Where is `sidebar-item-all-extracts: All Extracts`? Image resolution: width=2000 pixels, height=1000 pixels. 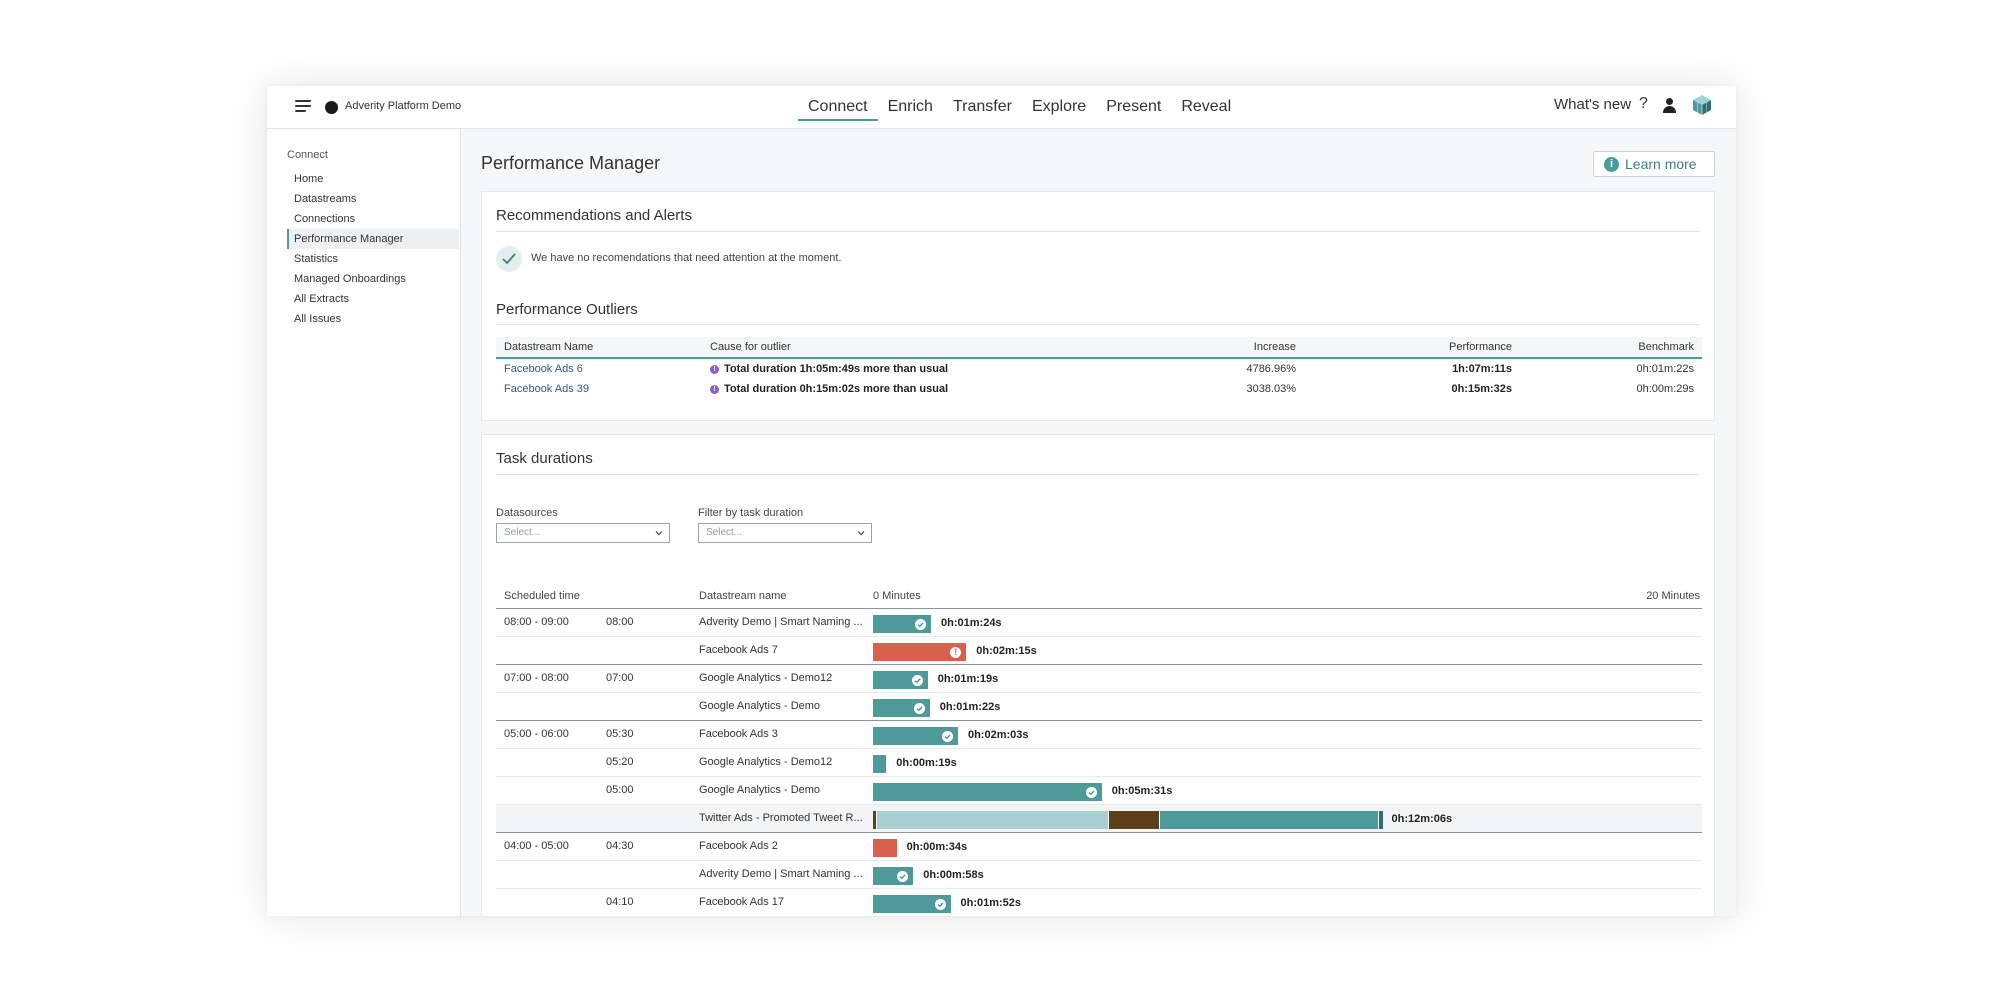
sidebar-item-all-extracts: All Extracts is located at coordinates (322, 299).